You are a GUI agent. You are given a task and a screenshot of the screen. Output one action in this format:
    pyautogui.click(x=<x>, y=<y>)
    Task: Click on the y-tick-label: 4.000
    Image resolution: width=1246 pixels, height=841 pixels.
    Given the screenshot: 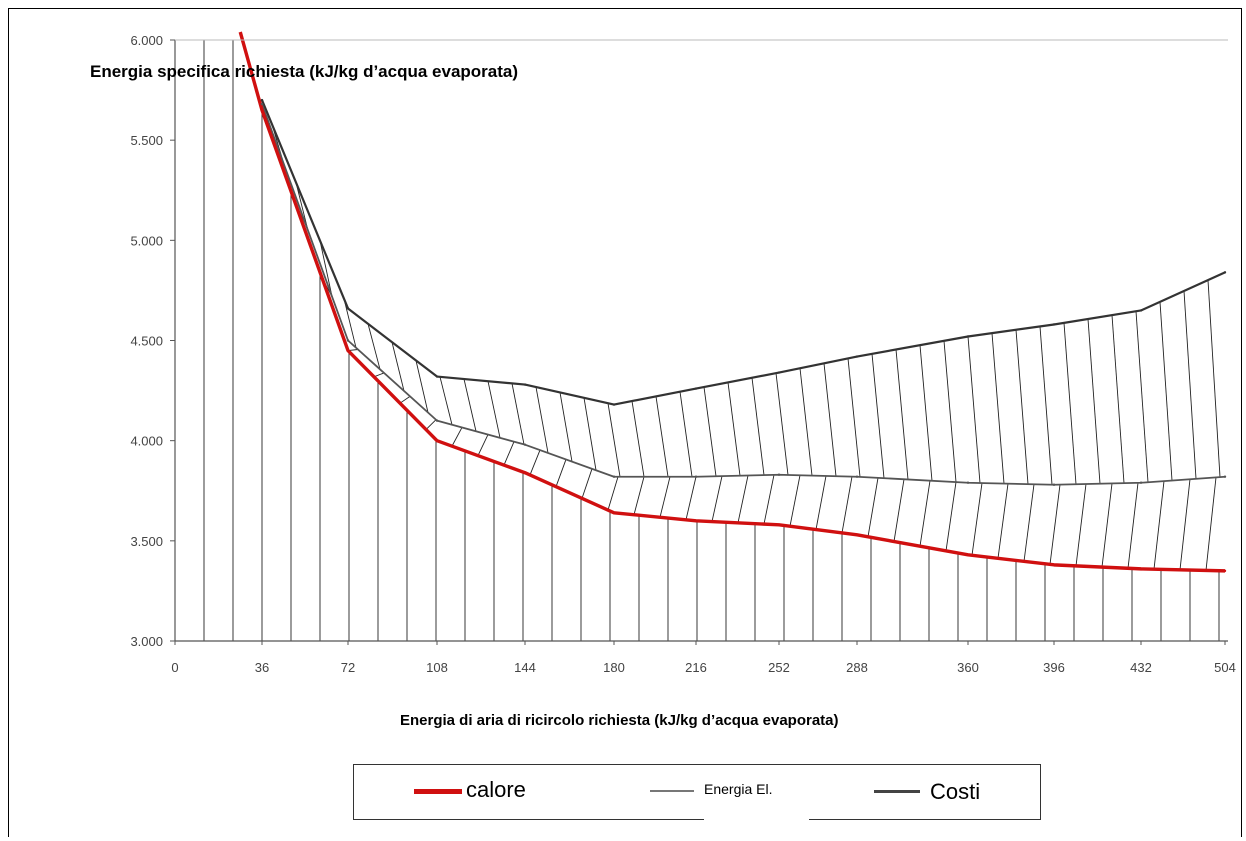 What is the action you would take?
    pyautogui.click(x=146, y=441)
    